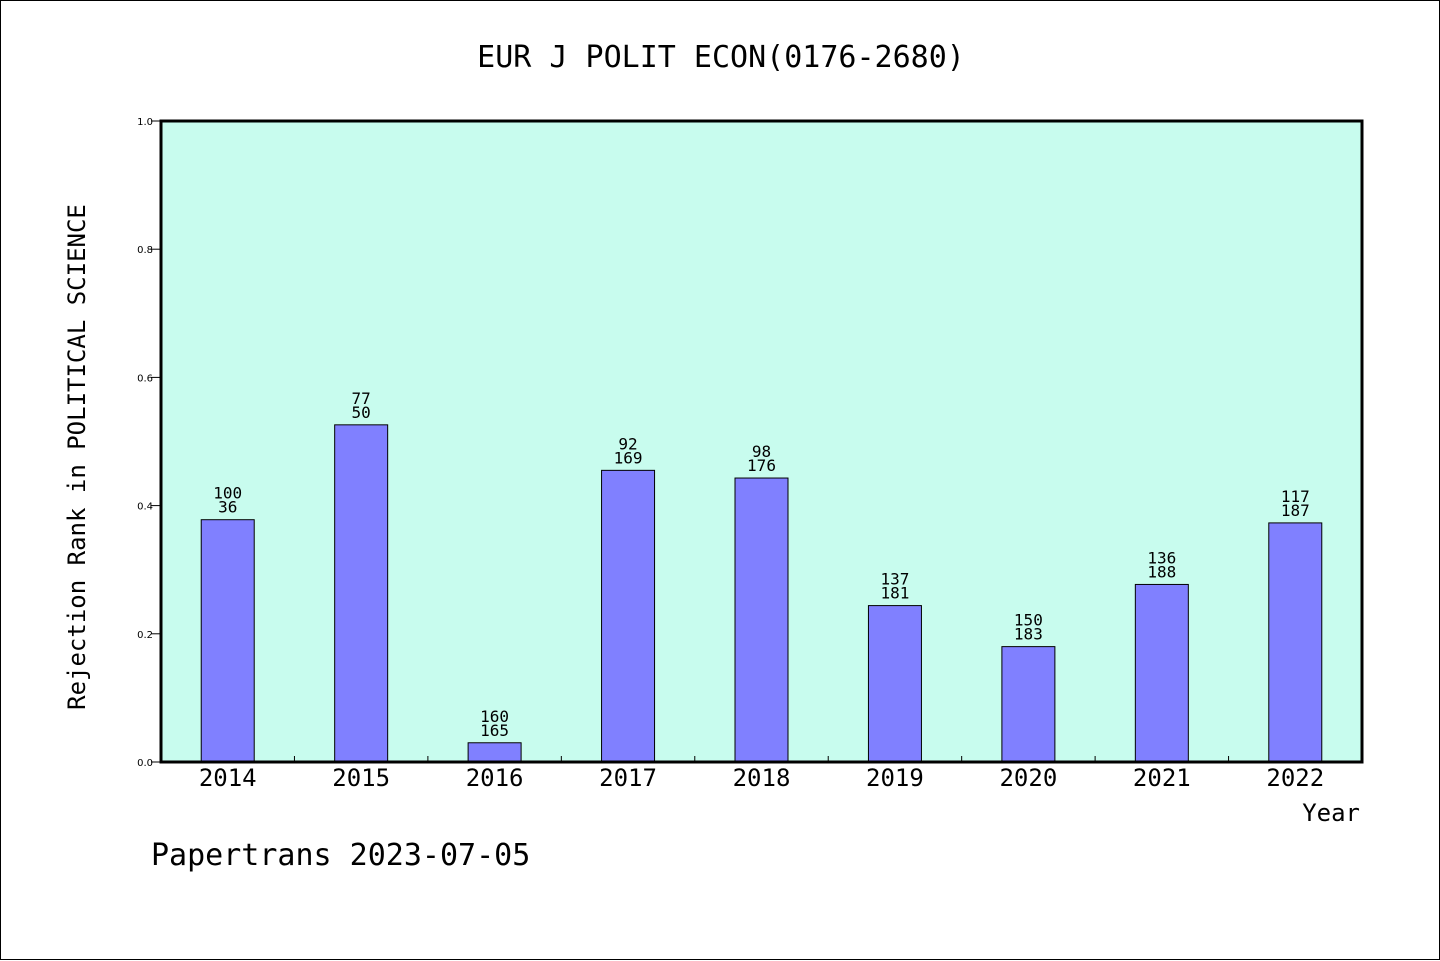 The width and height of the screenshot is (1440, 961). I want to click on x-tick-label: 2017, so click(628, 778).